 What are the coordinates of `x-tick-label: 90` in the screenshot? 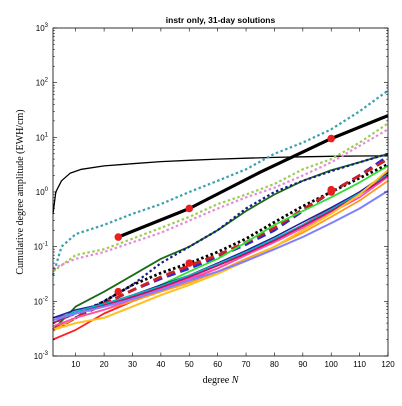 It's located at (302, 364).